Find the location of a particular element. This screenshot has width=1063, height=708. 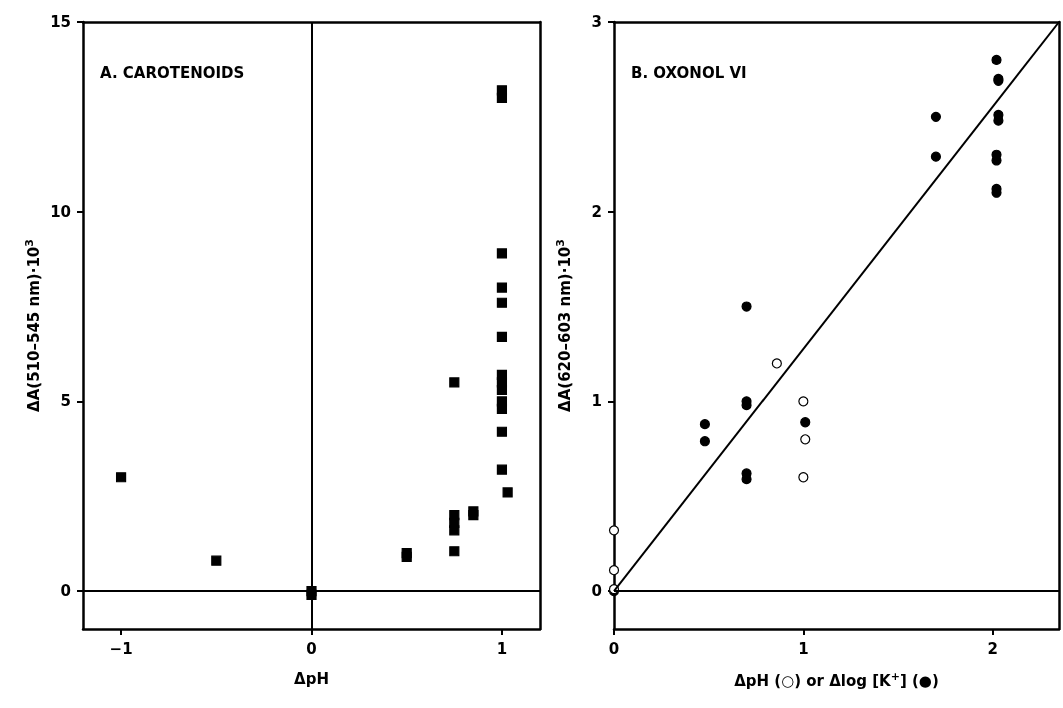

x-tick-label: −1 is located at coordinates (121, 648).